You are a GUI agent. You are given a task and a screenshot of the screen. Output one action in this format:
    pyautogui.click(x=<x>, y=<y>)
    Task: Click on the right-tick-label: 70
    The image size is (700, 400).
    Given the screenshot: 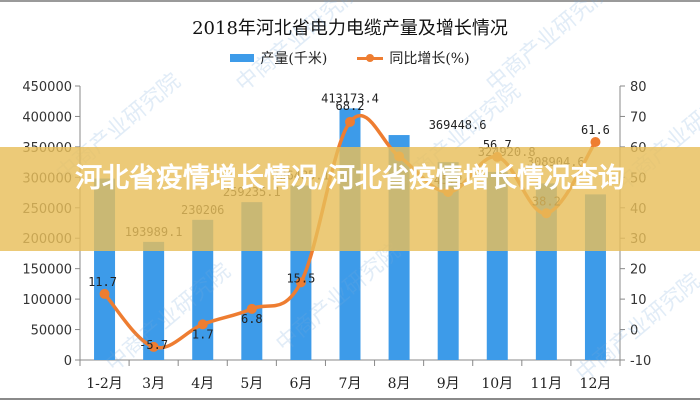 What is the action you would take?
    pyautogui.click(x=638, y=117)
    